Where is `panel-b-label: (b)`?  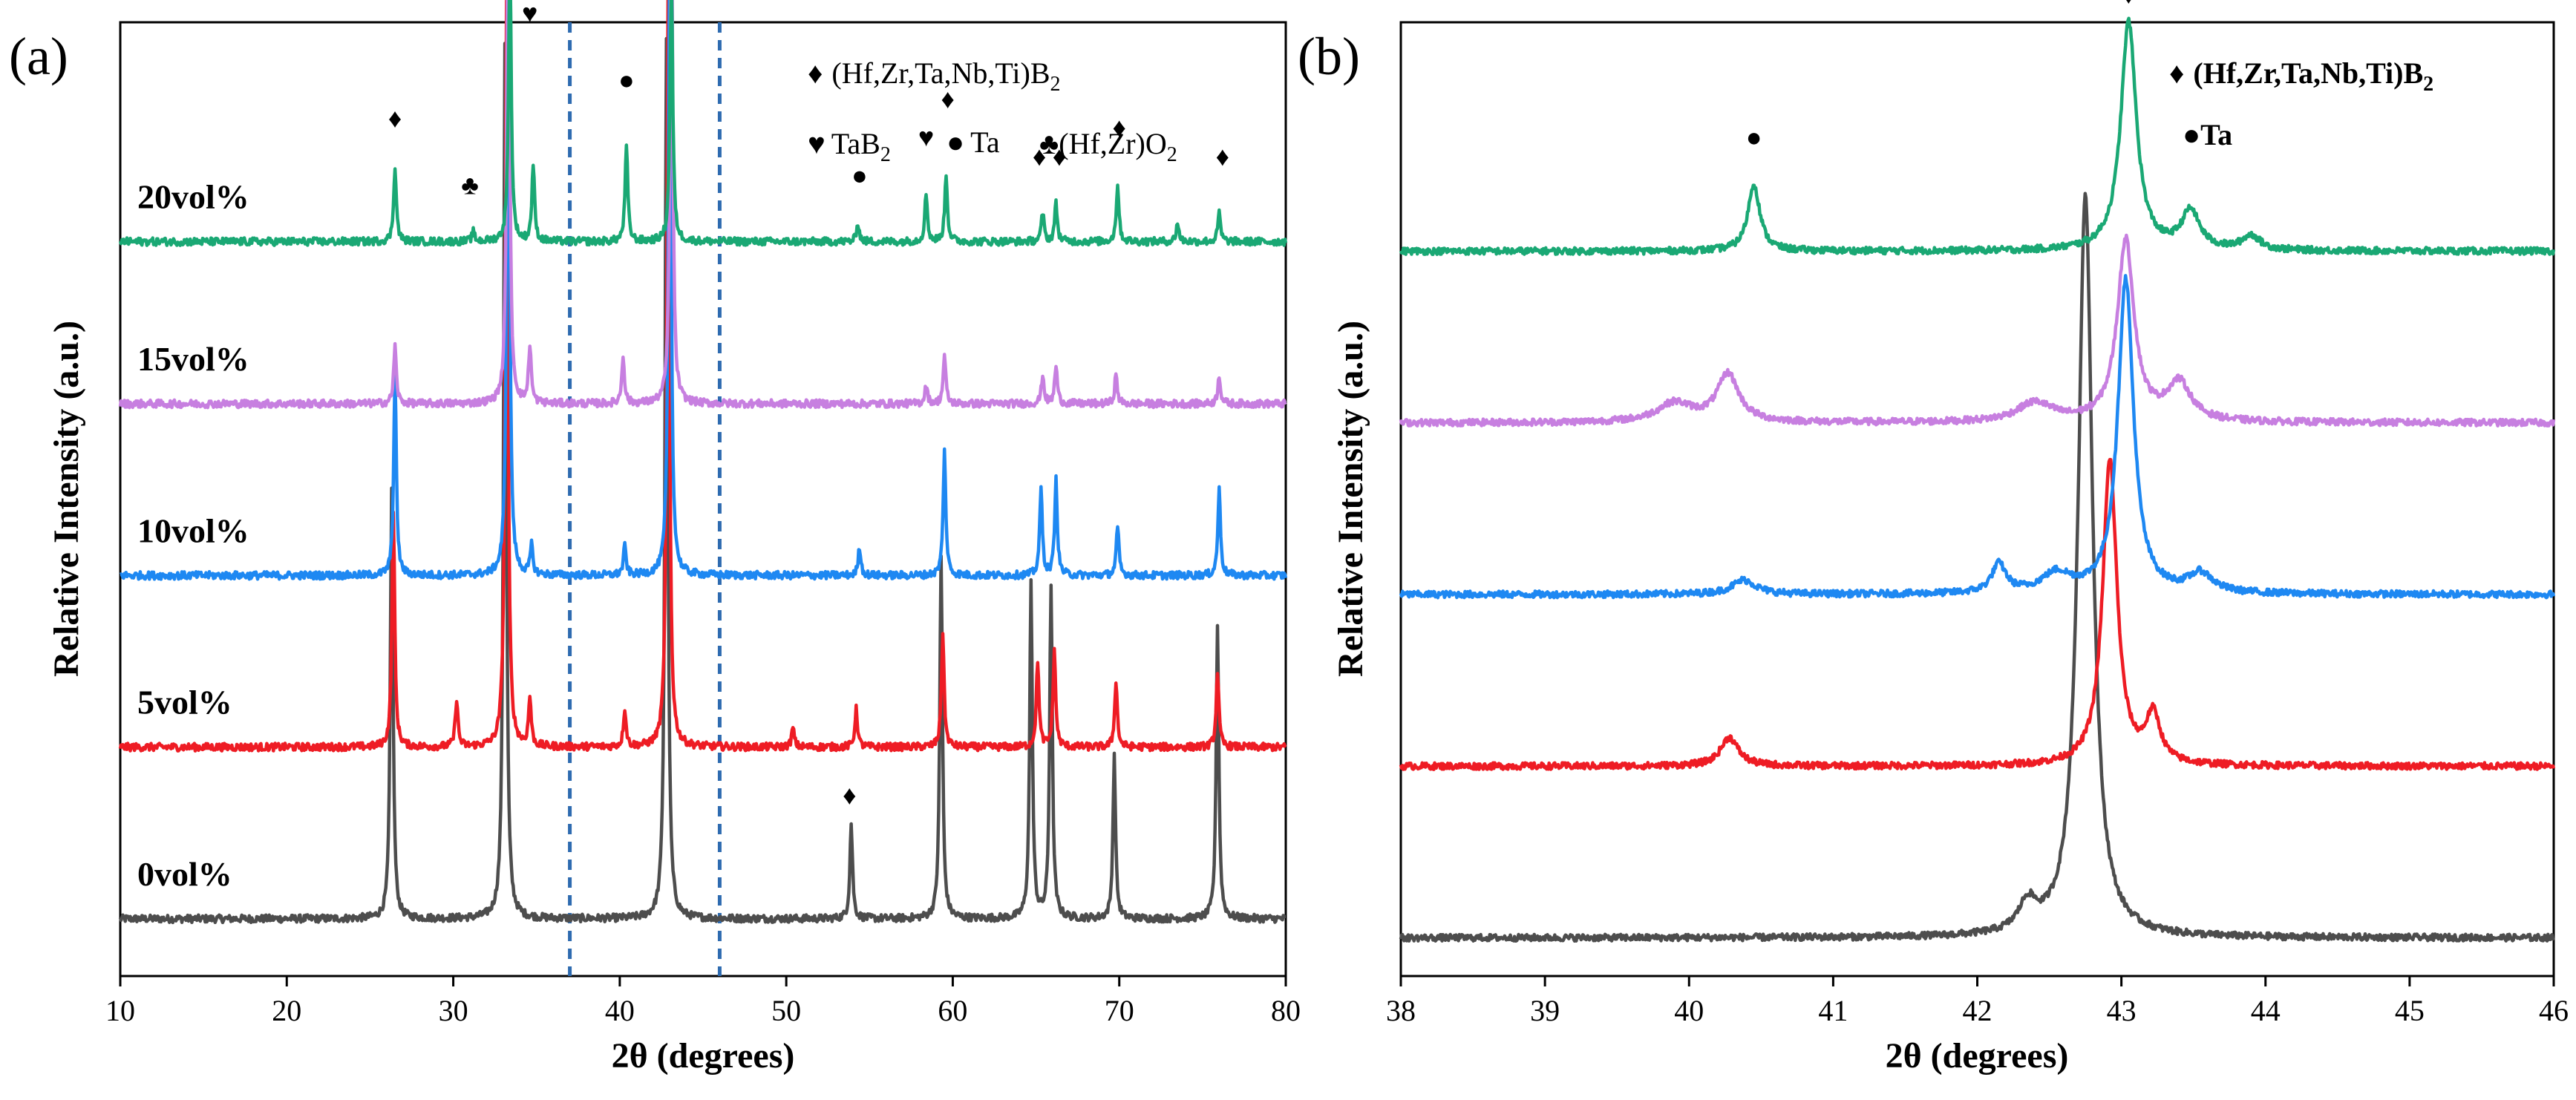
panel-b-label: (b) is located at coordinates (1329, 56).